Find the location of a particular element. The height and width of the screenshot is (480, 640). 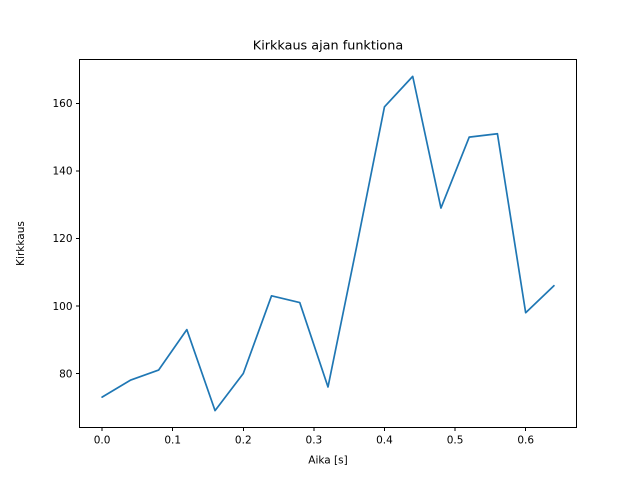

chart-title: Kirkkaus ajan funktiona is located at coordinates (328, 46).